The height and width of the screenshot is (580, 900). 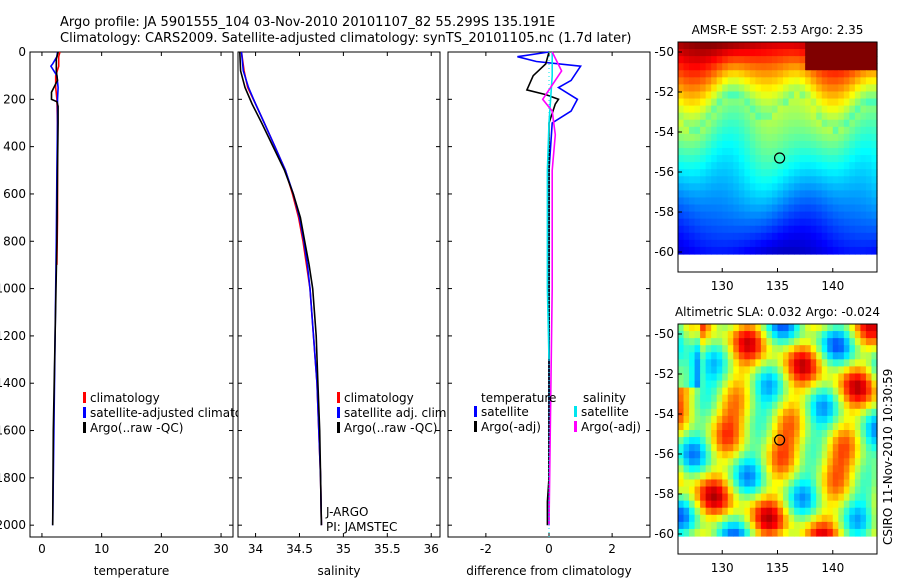 I want to click on series-line-argo-raw-qc-, so click(x=54, y=288).